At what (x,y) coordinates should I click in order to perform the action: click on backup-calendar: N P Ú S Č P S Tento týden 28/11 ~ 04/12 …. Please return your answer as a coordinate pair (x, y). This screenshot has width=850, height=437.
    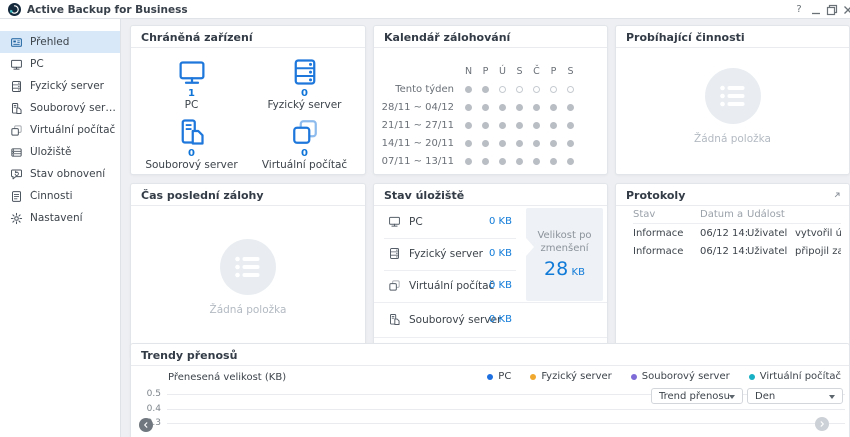
    Looking at the image, I should click on (490, 109).